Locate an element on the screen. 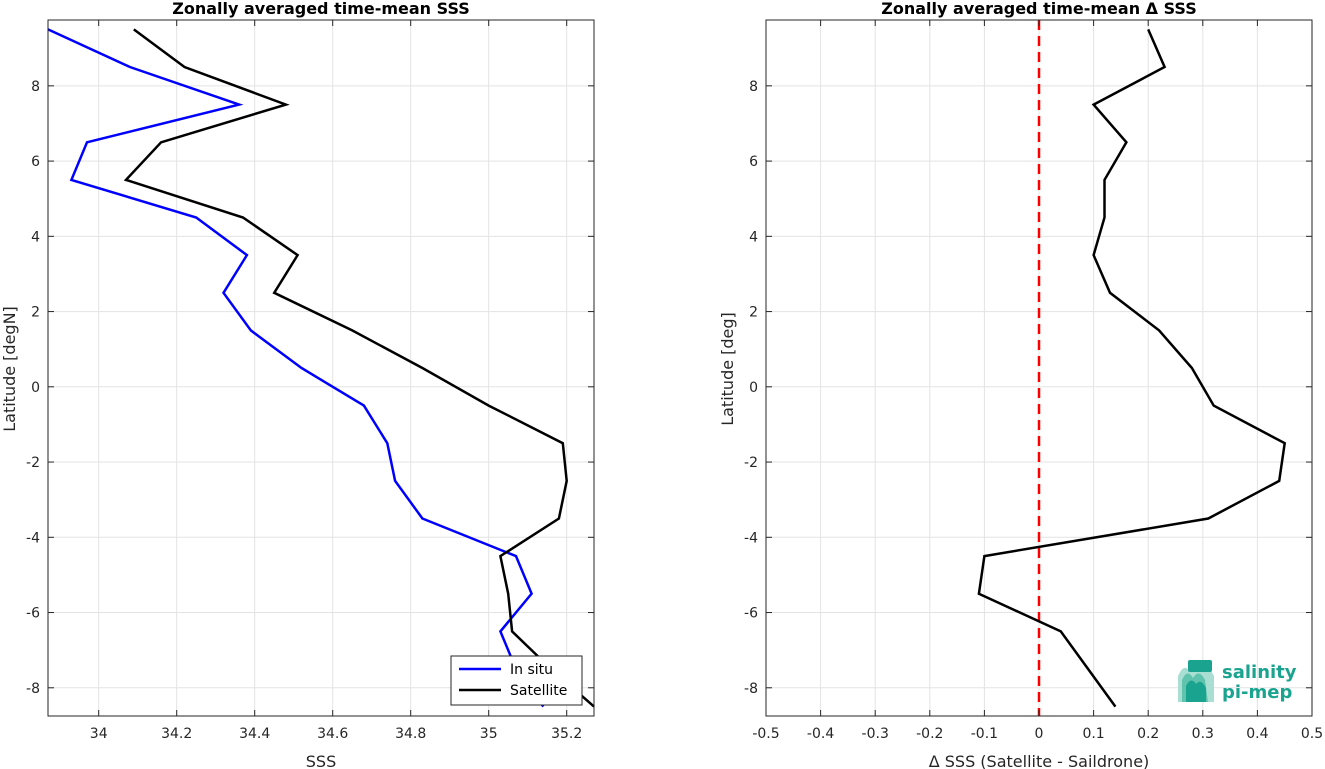  left-x-tick-label: 34 is located at coordinates (99, 734).